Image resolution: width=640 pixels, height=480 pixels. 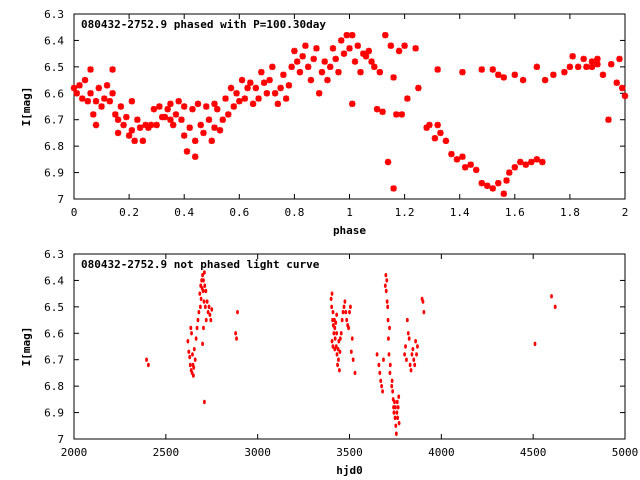 What do you see at coordinates (54, 93) in the screenshot?
I see `y-tick-label: 6.6` at bounding box center [54, 93].